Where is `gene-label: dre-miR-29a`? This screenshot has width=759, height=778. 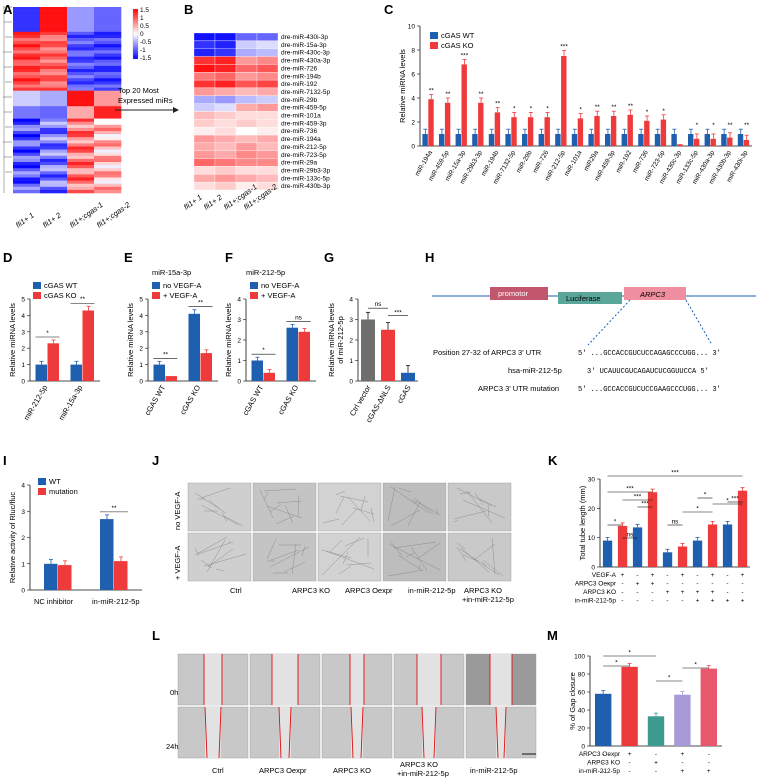 gene-label: dre-miR-29a is located at coordinates (299, 163).